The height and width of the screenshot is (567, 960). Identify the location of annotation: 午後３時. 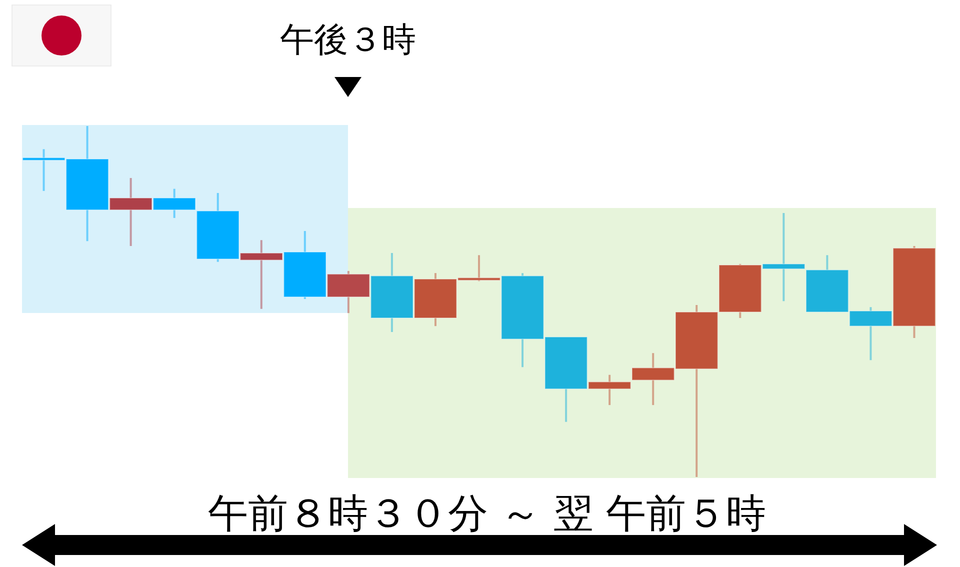
(348, 40).